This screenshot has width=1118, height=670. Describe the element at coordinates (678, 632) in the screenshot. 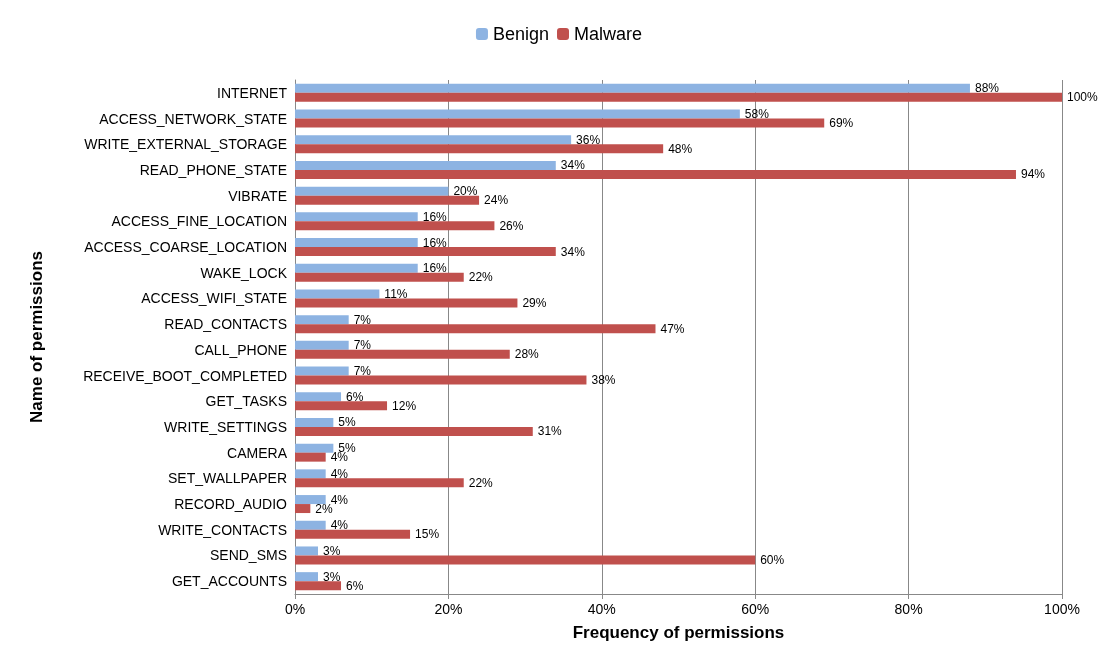

I see `x-axis-title: Frequency of permissions` at that location.